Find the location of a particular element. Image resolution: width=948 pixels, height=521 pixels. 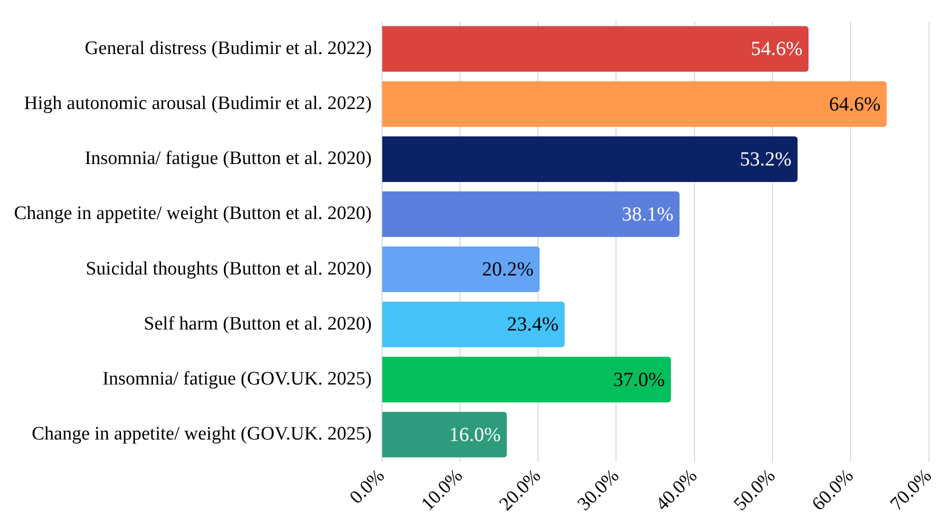

y-tick-label: Insomnia/ fatigue (Button et al. 2020) is located at coordinates (228, 159).